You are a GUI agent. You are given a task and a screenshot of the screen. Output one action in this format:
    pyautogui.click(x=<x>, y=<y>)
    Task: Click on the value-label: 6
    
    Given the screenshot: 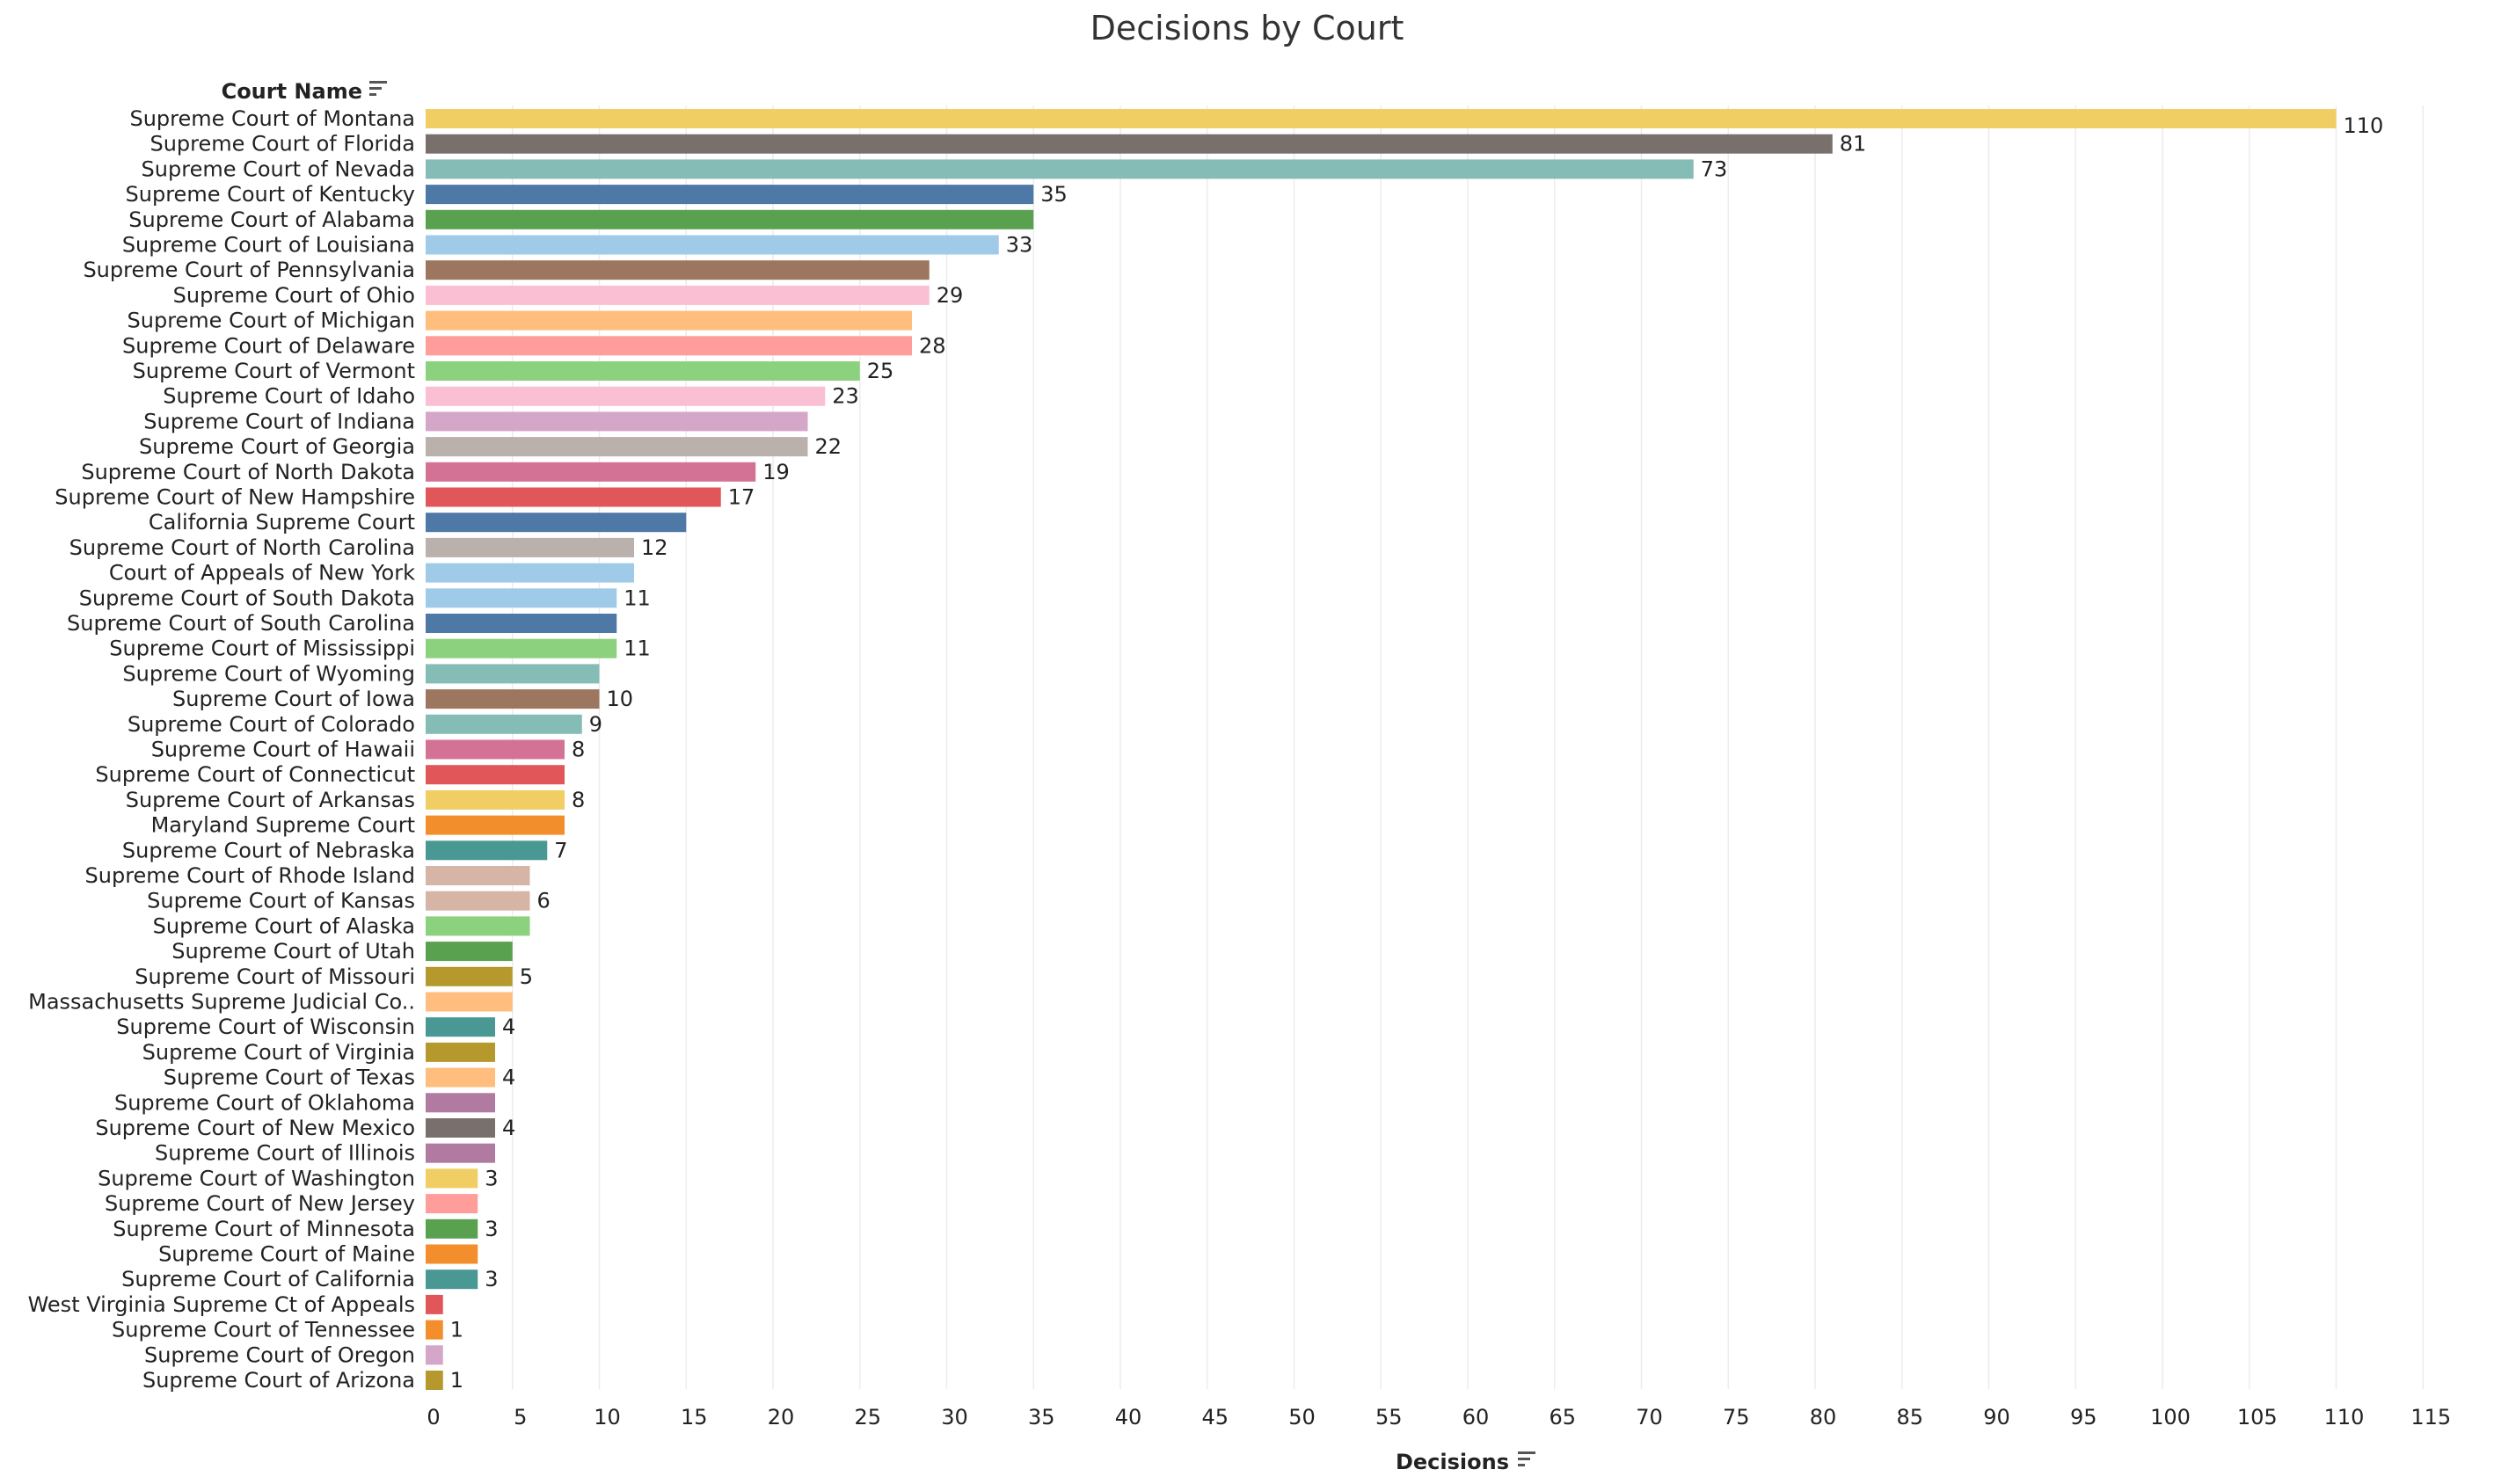 What is the action you would take?
    pyautogui.click(x=544, y=901)
    